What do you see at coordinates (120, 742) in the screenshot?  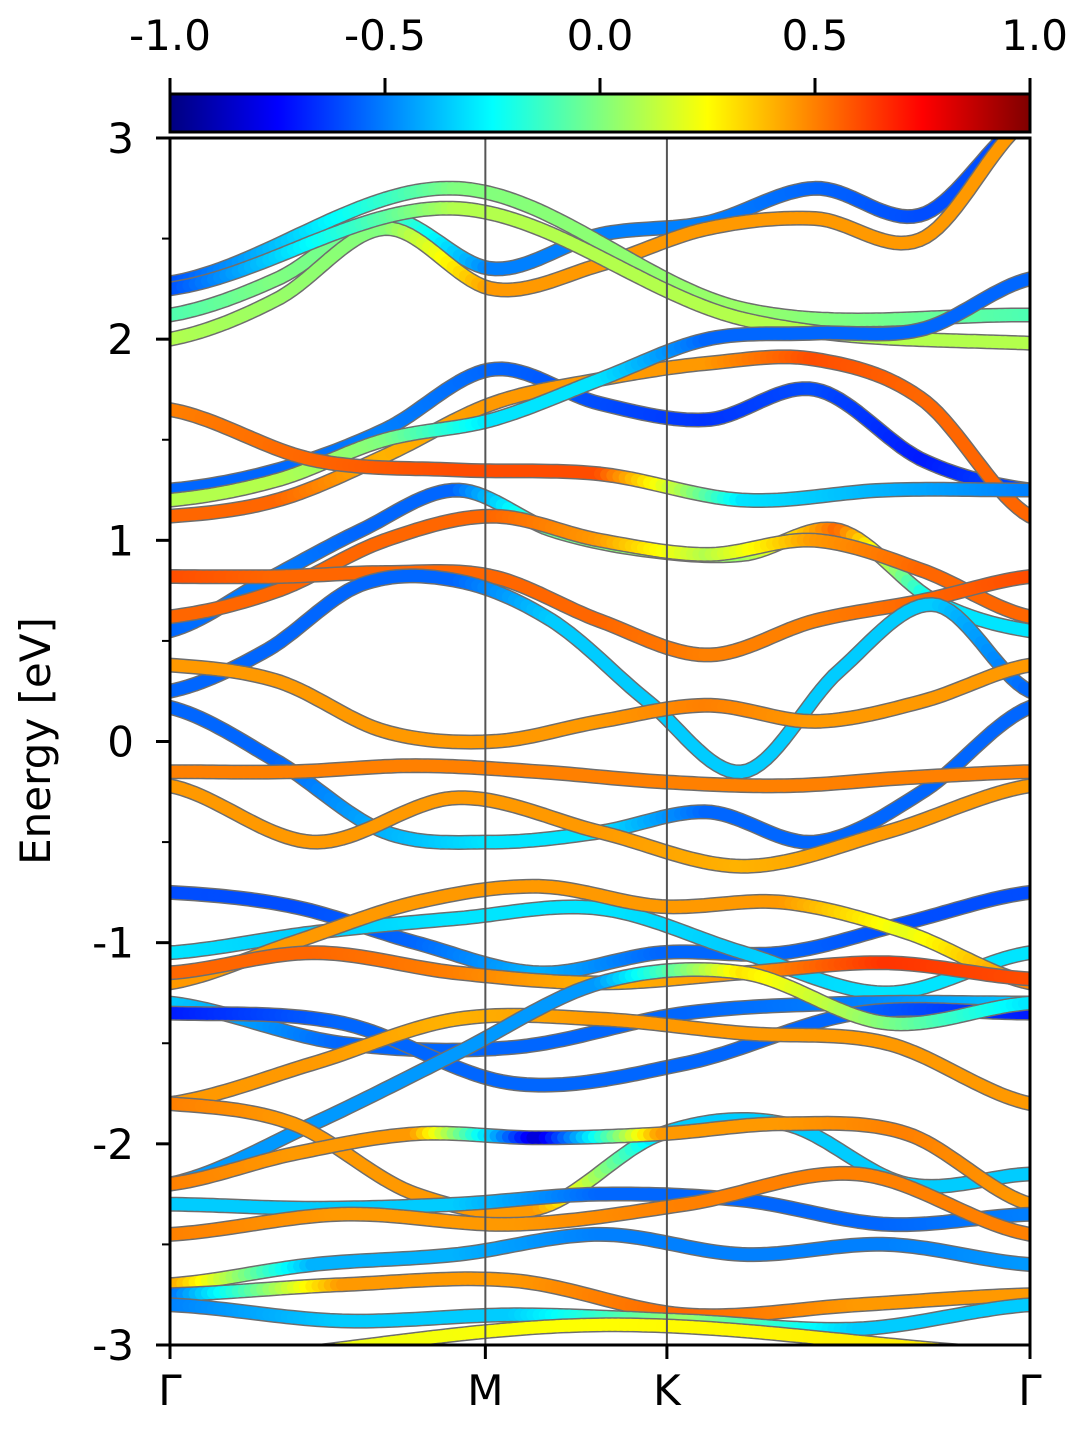 I see `y-tick-label: 0` at bounding box center [120, 742].